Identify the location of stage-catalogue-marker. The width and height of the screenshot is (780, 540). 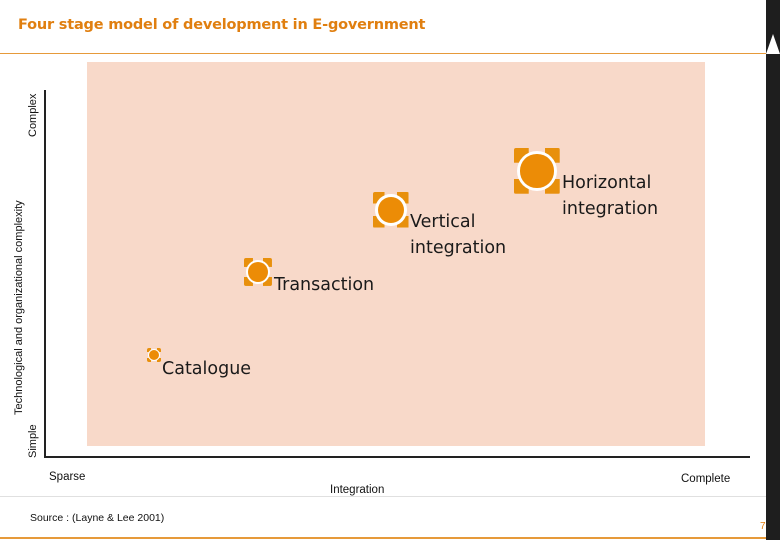
(154, 355).